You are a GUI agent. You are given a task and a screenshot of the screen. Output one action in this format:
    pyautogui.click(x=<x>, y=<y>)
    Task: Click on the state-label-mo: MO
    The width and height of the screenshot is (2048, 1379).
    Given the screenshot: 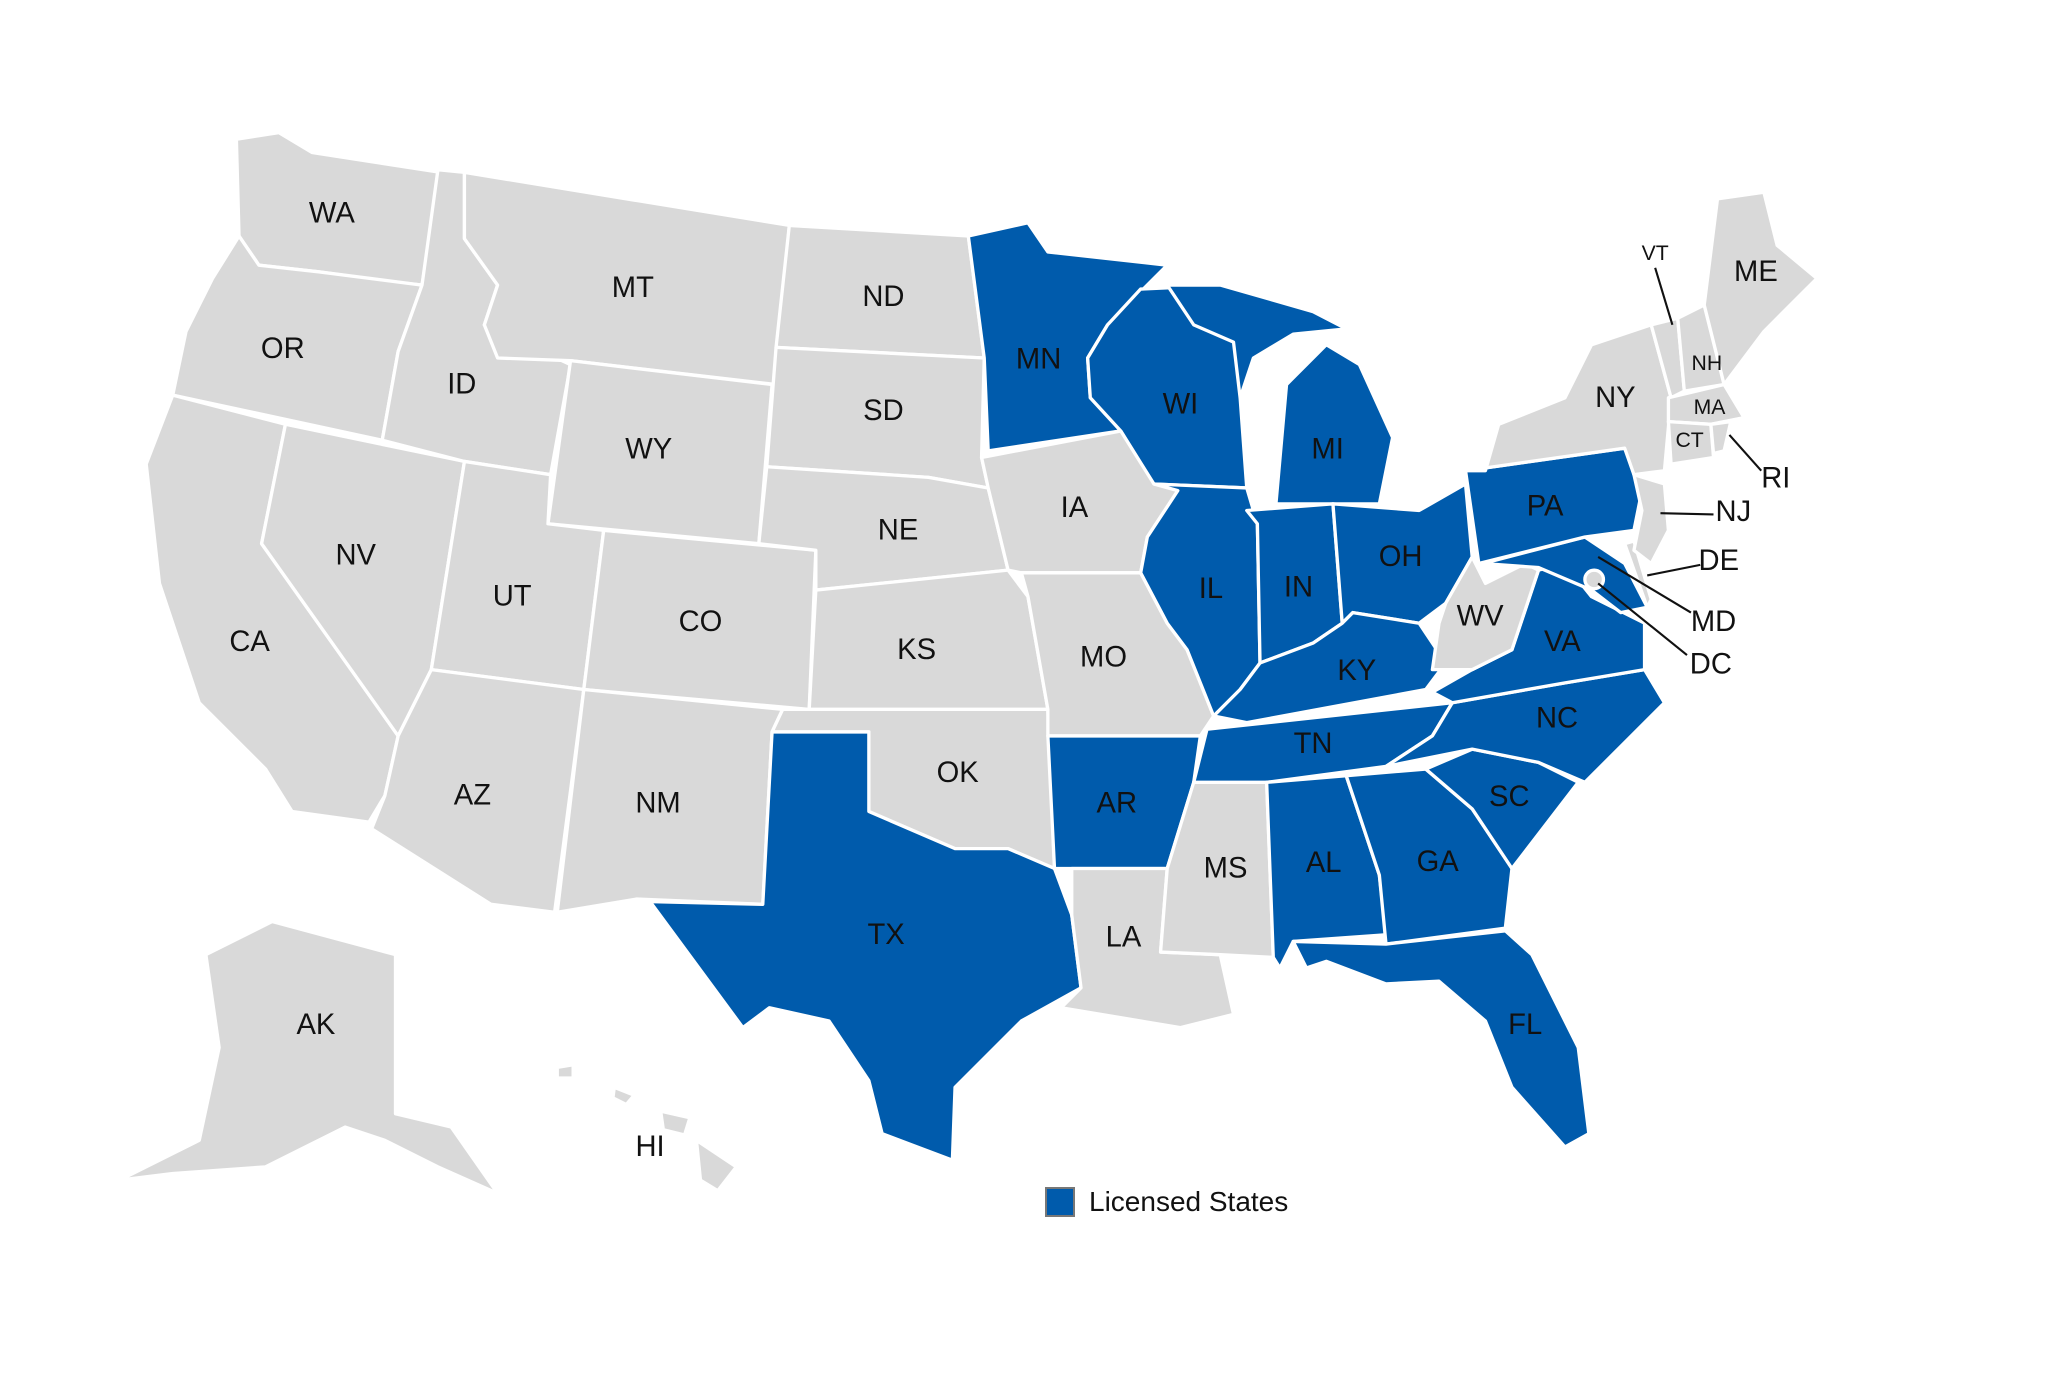 What is the action you would take?
    pyautogui.click(x=1103, y=658)
    